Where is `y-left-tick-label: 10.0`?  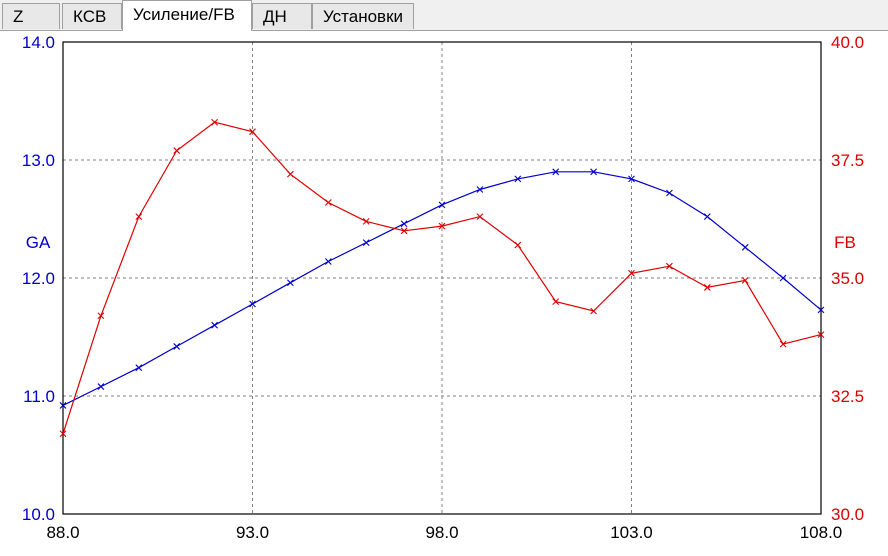
y-left-tick-label: 10.0 is located at coordinates (38, 514).